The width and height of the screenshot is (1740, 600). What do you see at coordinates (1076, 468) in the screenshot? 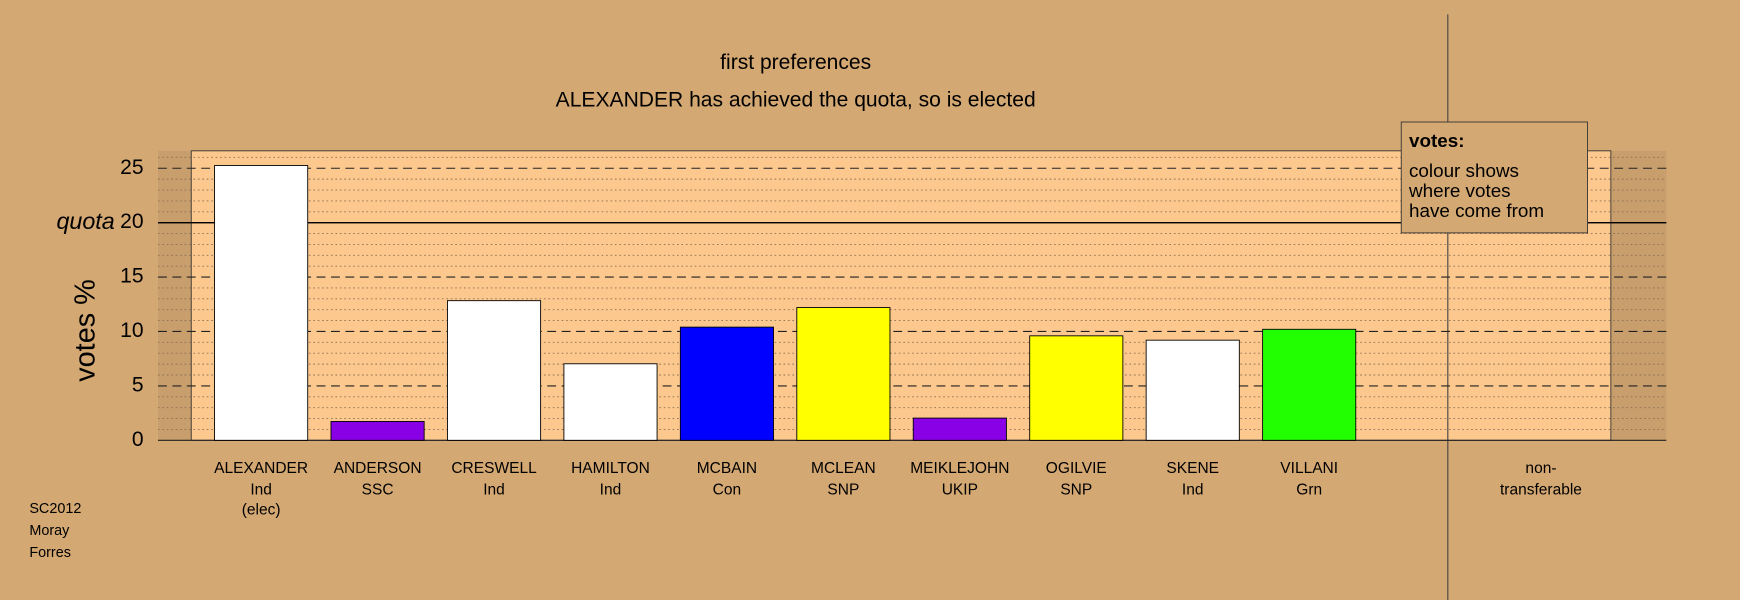
I see `x-tick-label: OGILVIE` at bounding box center [1076, 468].